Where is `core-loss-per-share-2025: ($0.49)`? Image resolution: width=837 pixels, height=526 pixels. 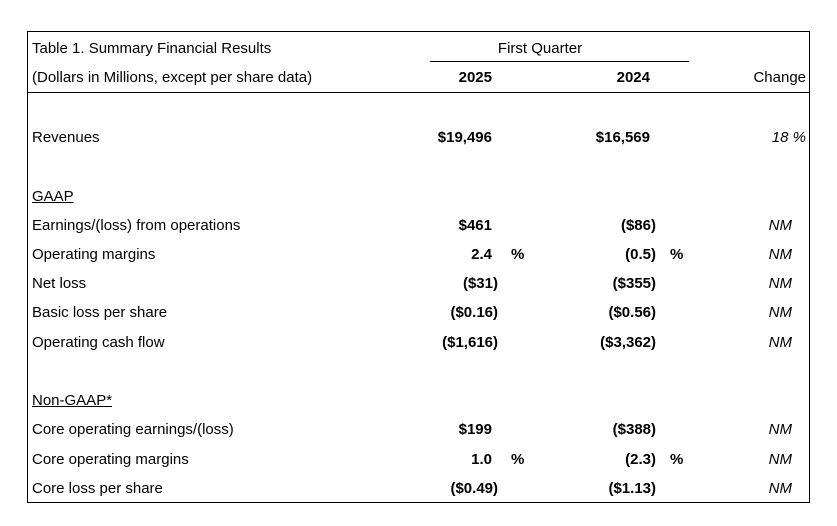 core-loss-per-share-2025: ($0.49) is located at coordinates (474, 488).